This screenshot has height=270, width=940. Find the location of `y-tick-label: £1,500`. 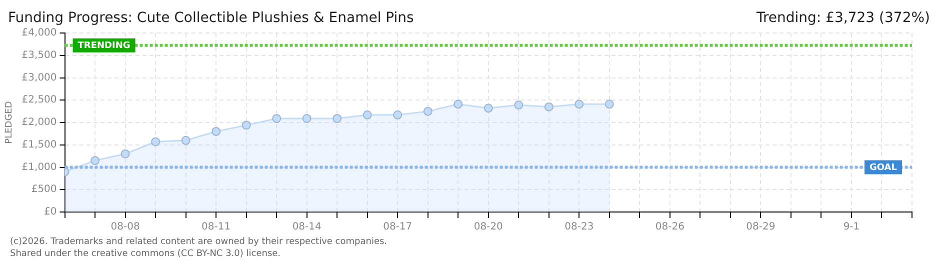

y-tick-label: £1,500 is located at coordinates (39, 144).